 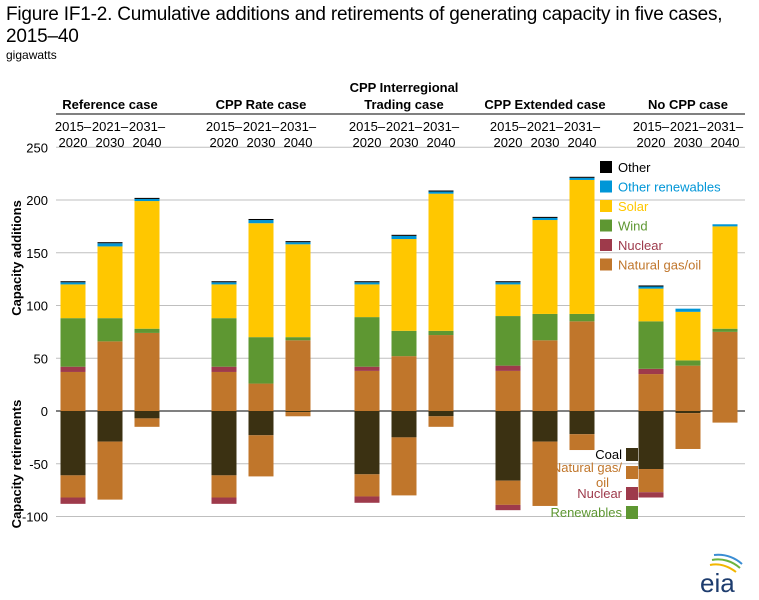 What do you see at coordinates (599, 493) in the screenshot?
I see `legend-label-retirement-nuc: Nuclear` at bounding box center [599, 493].